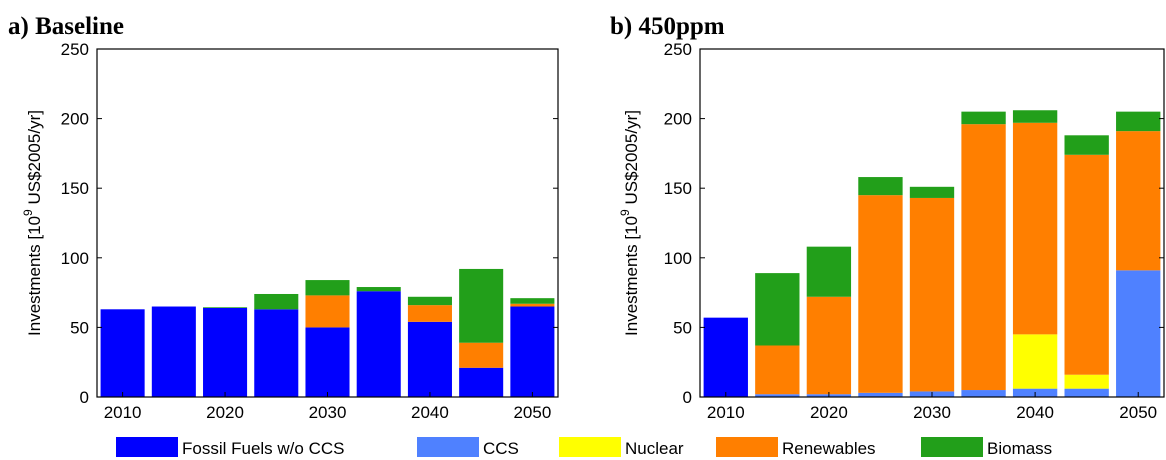 Image resolution: width=1166 pixels, height=460 pixels. Describe the element at coordinates (1086, 392) in the screenshot. I see `bar-segment-ccs-2045` at that location.